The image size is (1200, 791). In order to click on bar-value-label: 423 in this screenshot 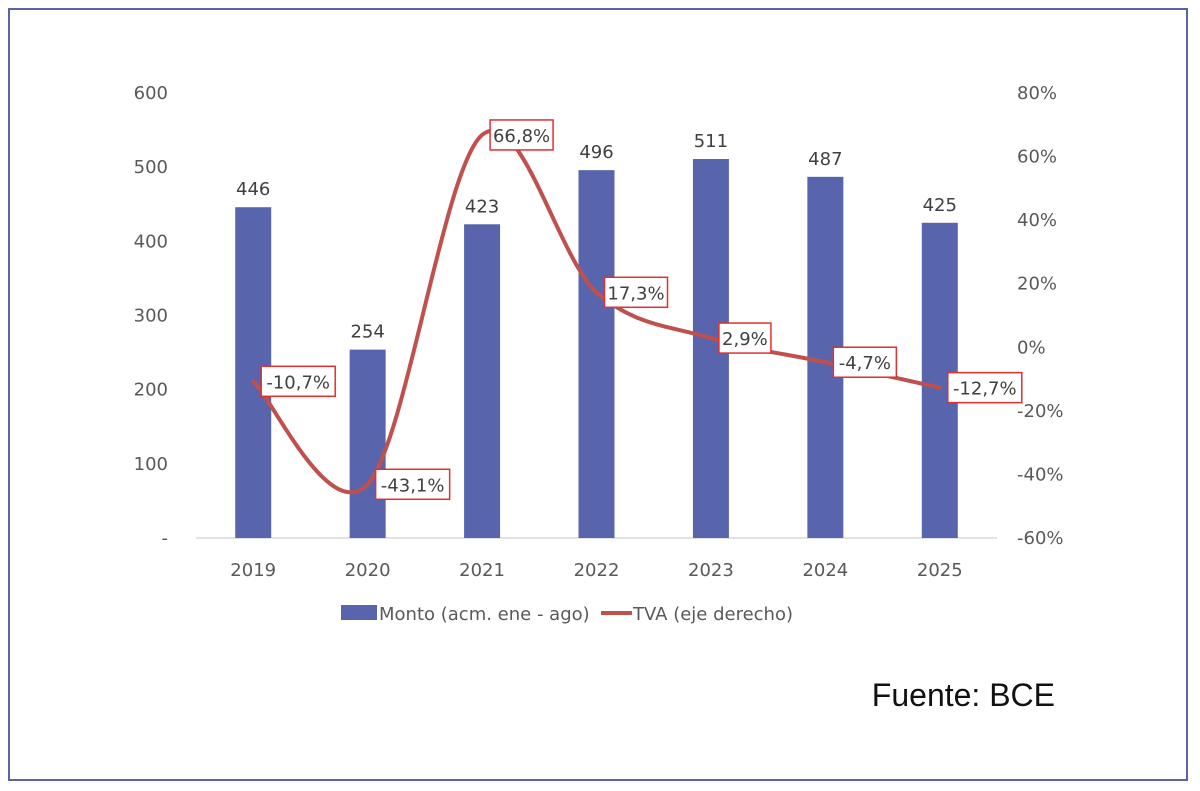, I will do `click(482, 206)`.